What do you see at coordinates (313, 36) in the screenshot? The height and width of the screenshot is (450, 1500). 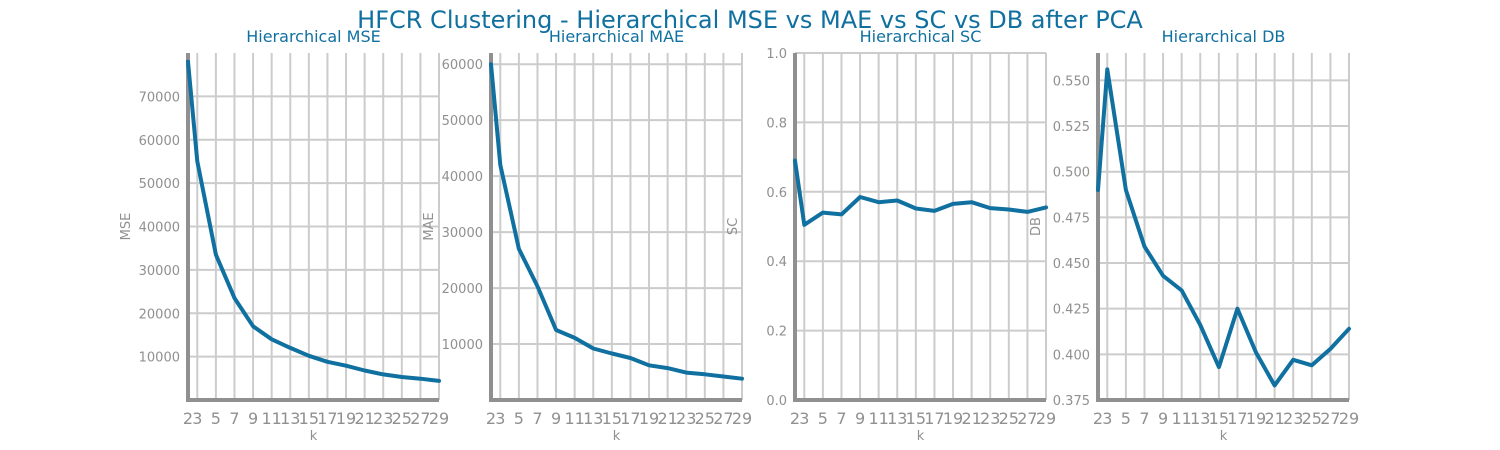 I see `panel-title: Hierarchical MSE` at bounding box center [313, 36].